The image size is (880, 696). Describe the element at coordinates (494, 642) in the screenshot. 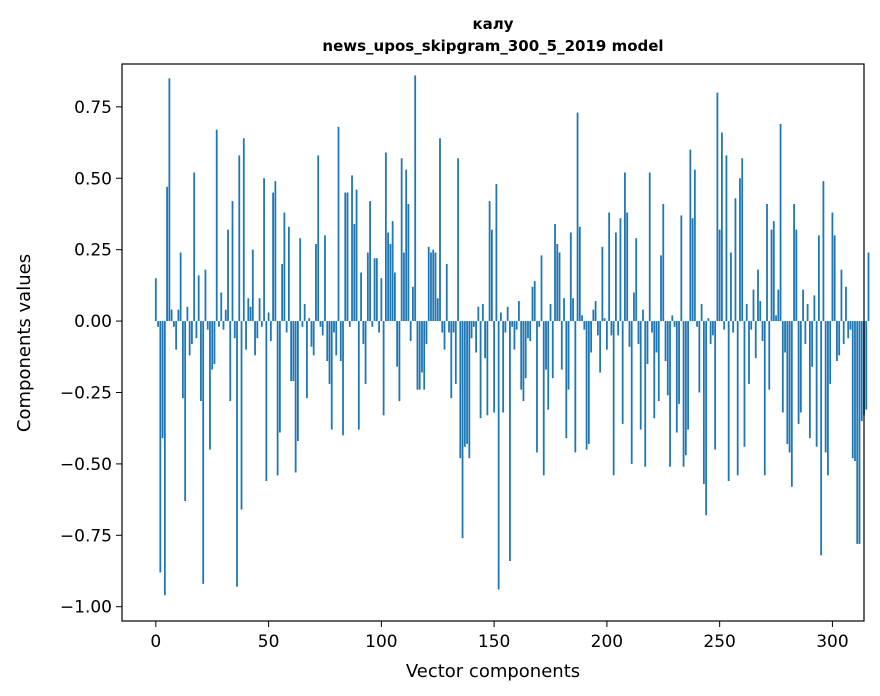

I see `x-tick-label: 150` at that location.